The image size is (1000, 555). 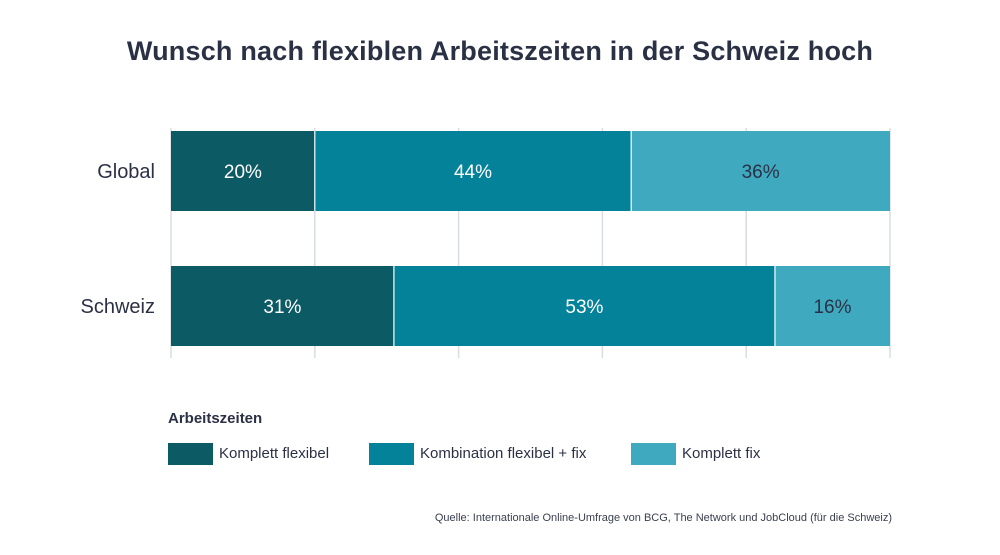 I want to click on data-label: 31%, so click(x=282, y=307).